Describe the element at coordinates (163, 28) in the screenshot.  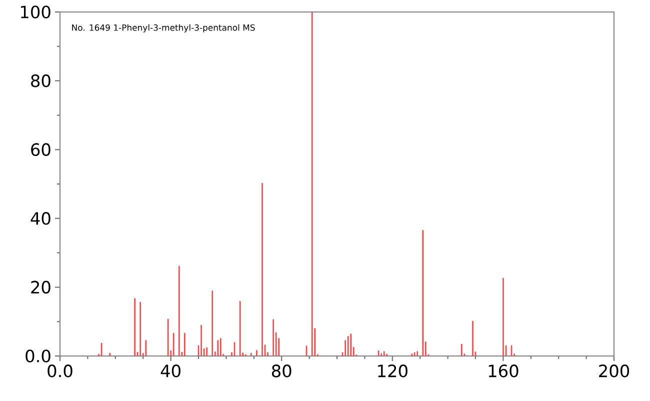
I see `text: No. 1649 1-Phenyl-3-methyl-3-pentanol MS` at that location.